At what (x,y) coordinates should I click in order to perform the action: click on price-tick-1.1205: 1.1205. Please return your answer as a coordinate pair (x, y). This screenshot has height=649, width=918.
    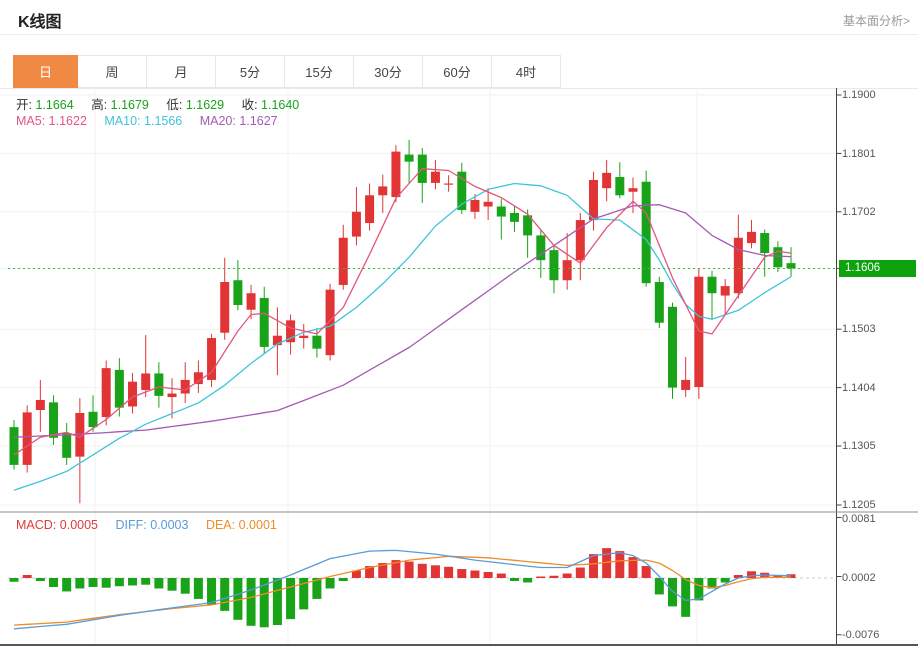
    Looking at the image, I should click on (859, 505).